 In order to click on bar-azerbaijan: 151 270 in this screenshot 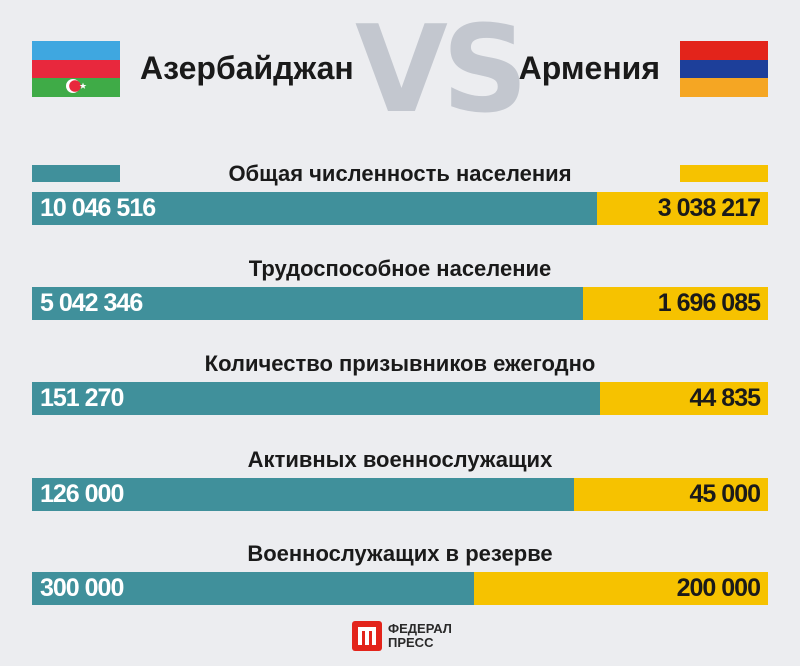, I will do `click(316, 398)`.